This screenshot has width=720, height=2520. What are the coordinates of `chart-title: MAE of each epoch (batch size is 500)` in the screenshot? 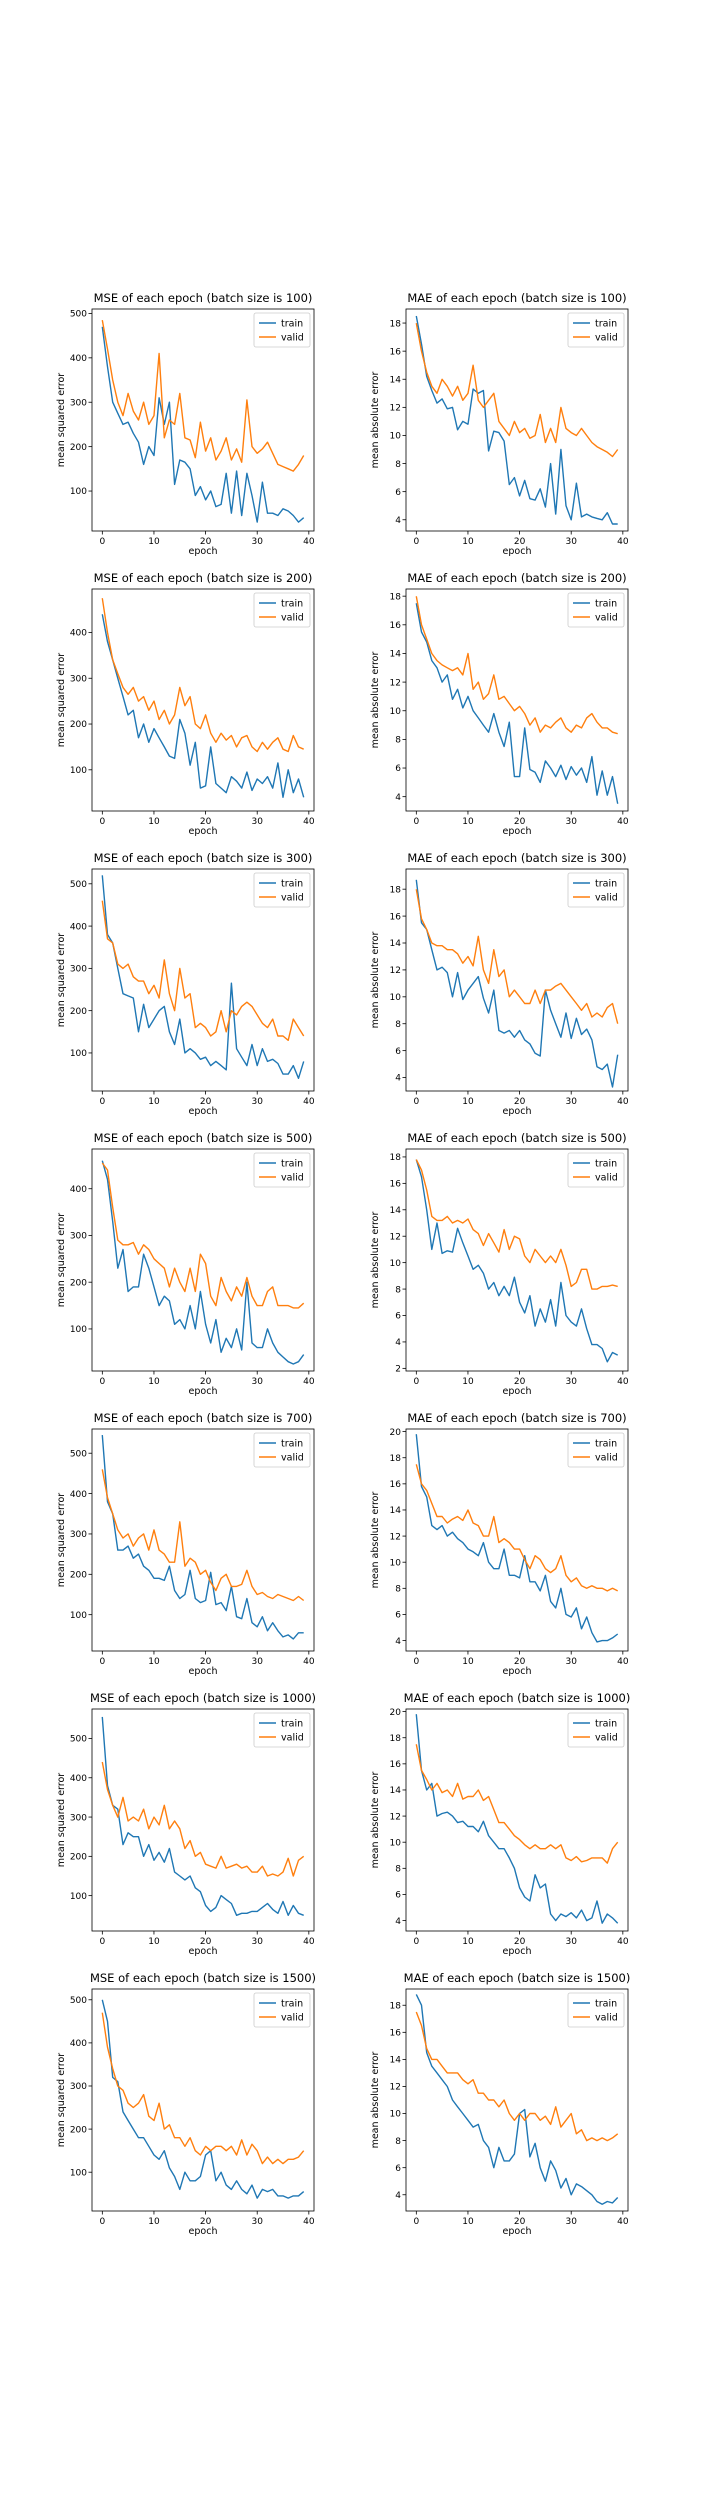 It's located at (516, 1138).